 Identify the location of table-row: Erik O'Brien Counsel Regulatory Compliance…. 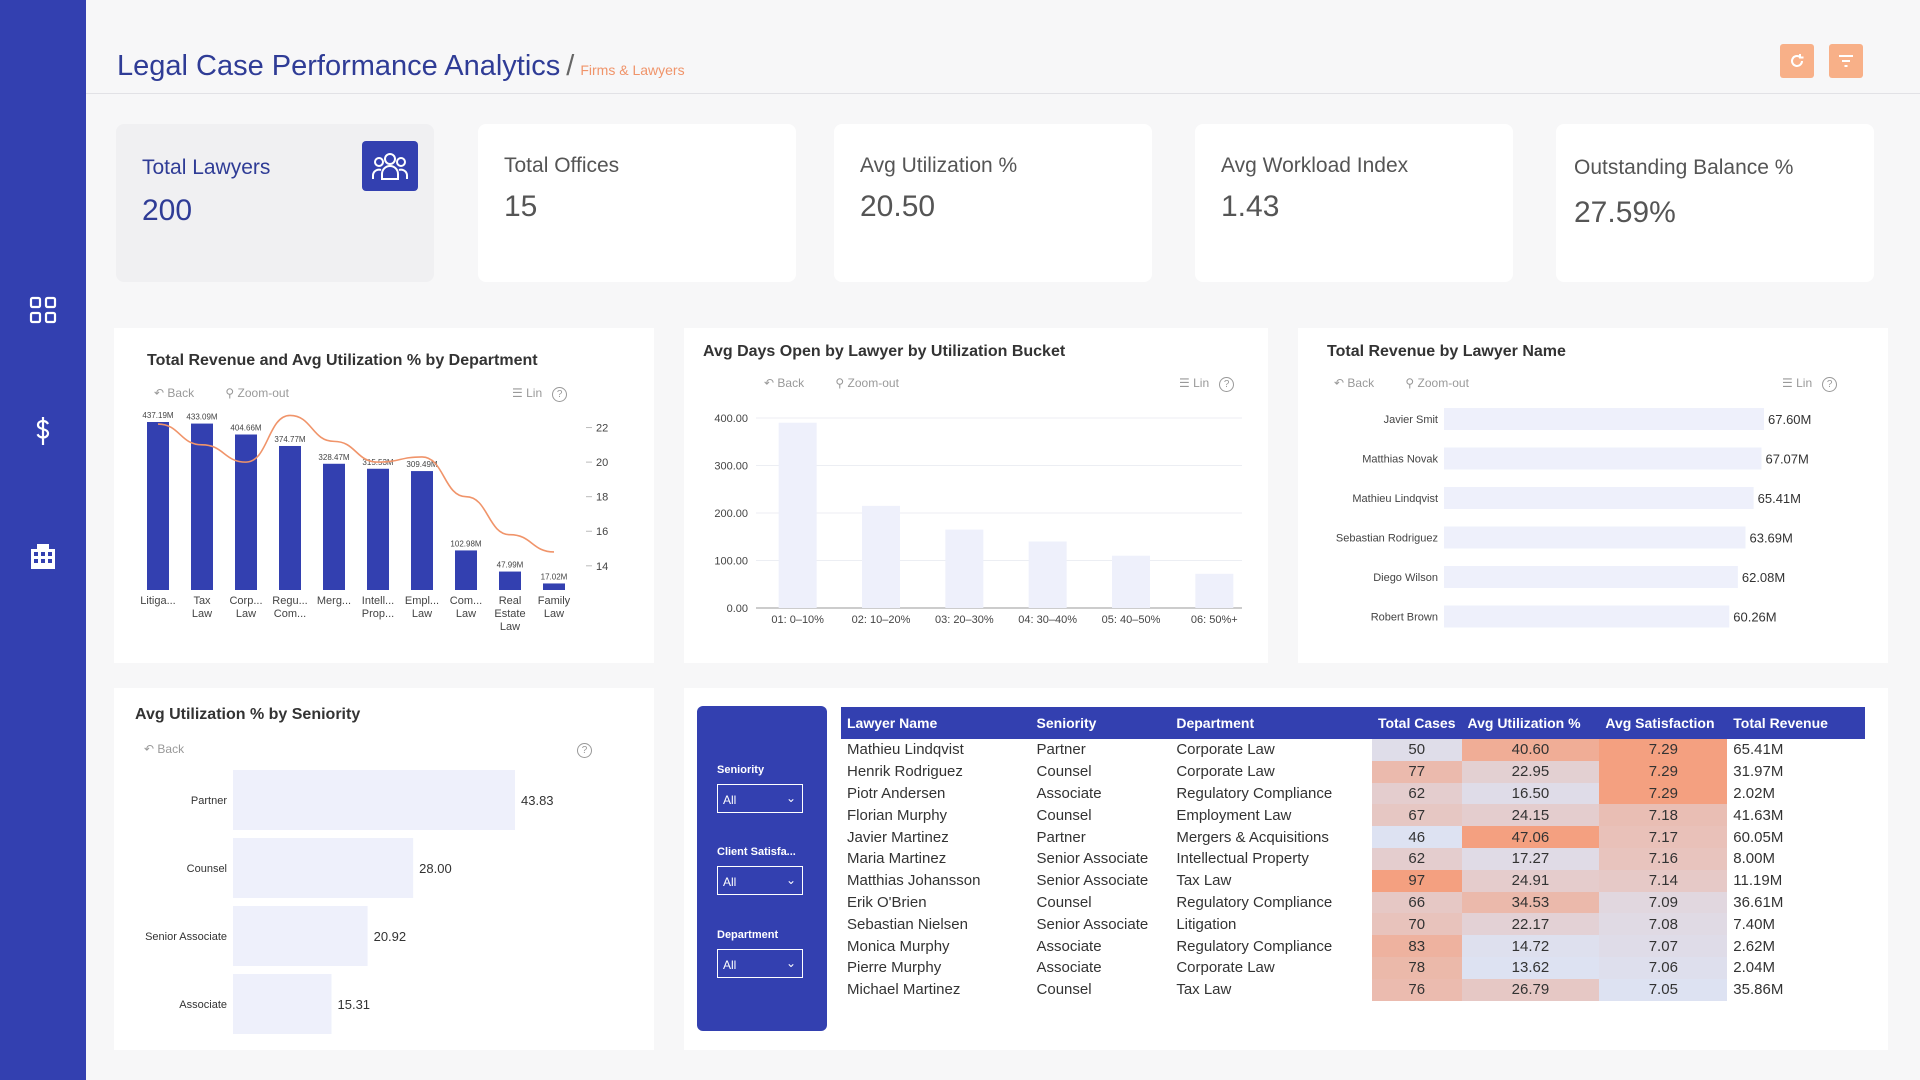
(1353, 902).